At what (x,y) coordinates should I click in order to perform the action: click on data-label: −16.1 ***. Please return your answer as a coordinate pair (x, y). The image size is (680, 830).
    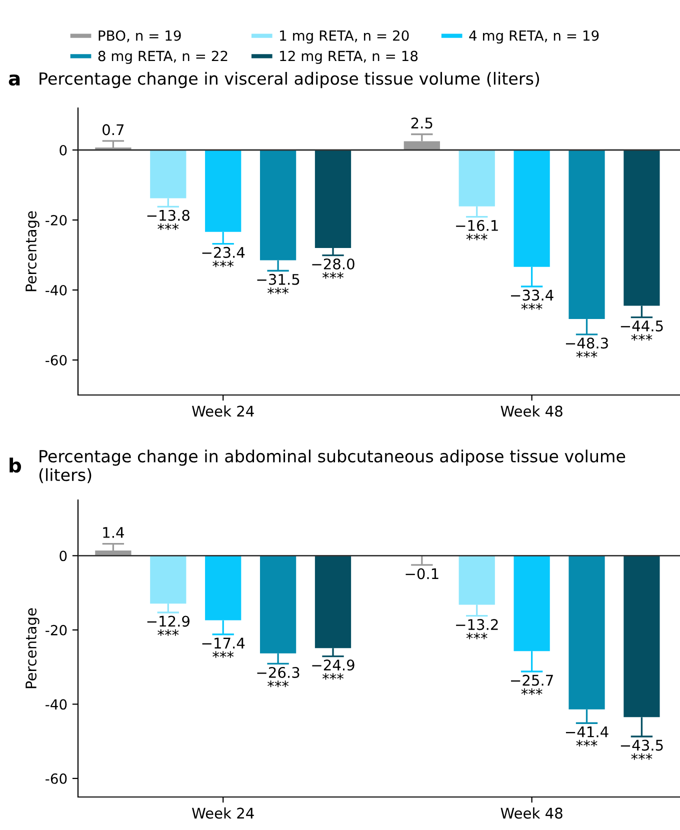
    Looking at the image, I should click on (477, 230).